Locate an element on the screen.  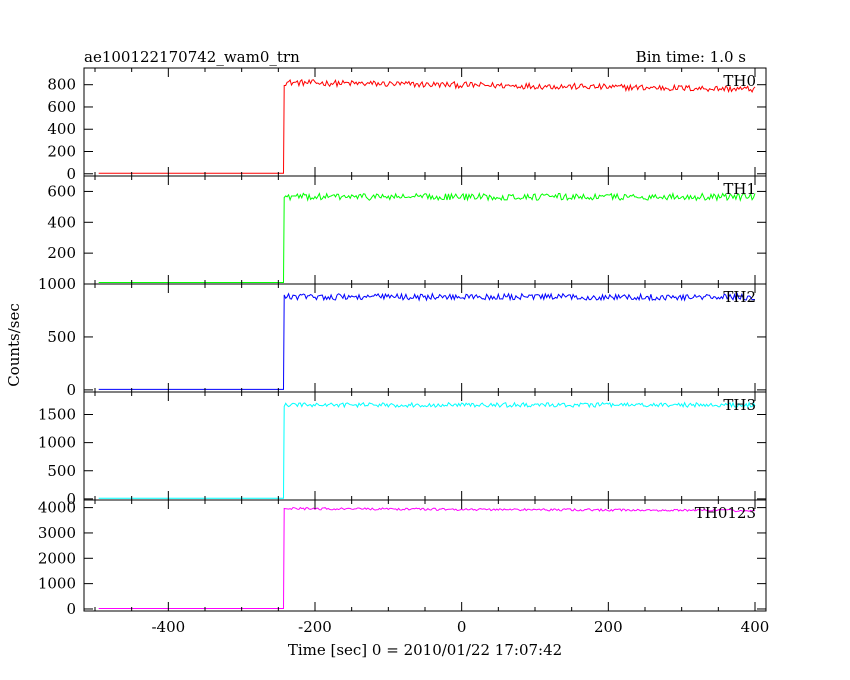
series-line-th0 is located at coordinates (427, 126).